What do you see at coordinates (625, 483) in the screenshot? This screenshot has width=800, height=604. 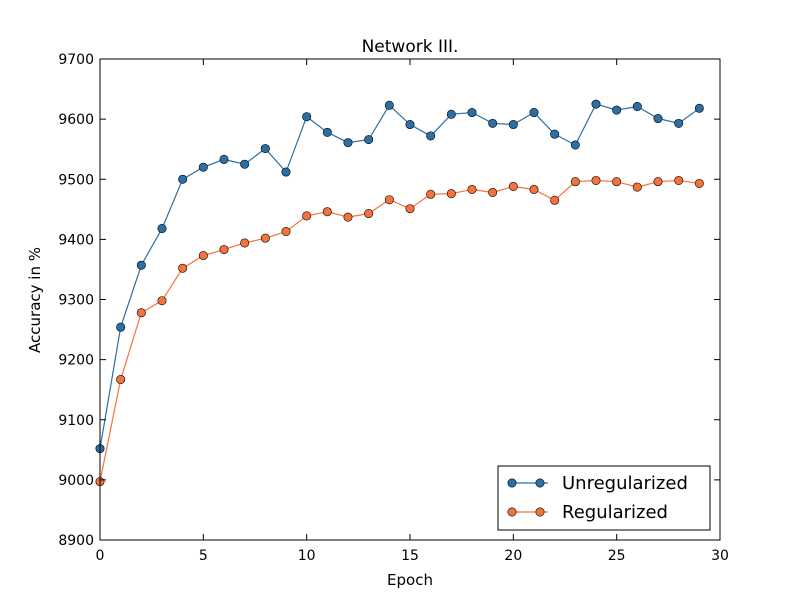 I see `legend-label: Unregularized` at bounding box center [625, 483].